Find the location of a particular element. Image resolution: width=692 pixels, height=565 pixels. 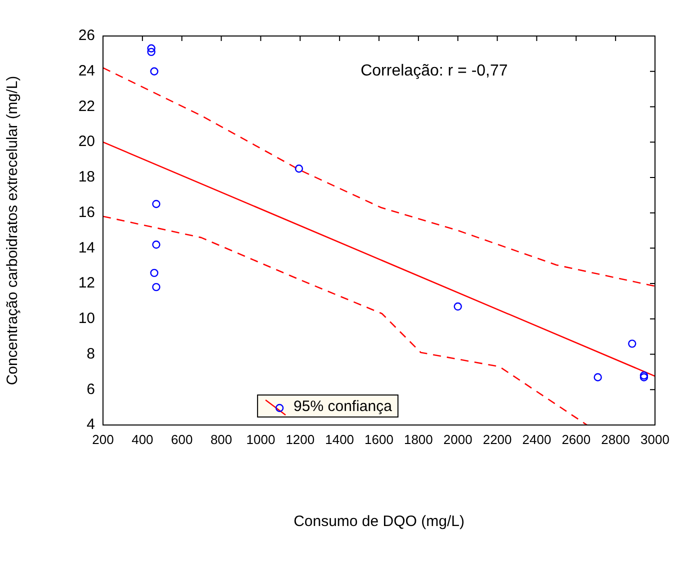

x-axis-title: Consumo de DQO (mg/L) is located at coordinates (379, 521).